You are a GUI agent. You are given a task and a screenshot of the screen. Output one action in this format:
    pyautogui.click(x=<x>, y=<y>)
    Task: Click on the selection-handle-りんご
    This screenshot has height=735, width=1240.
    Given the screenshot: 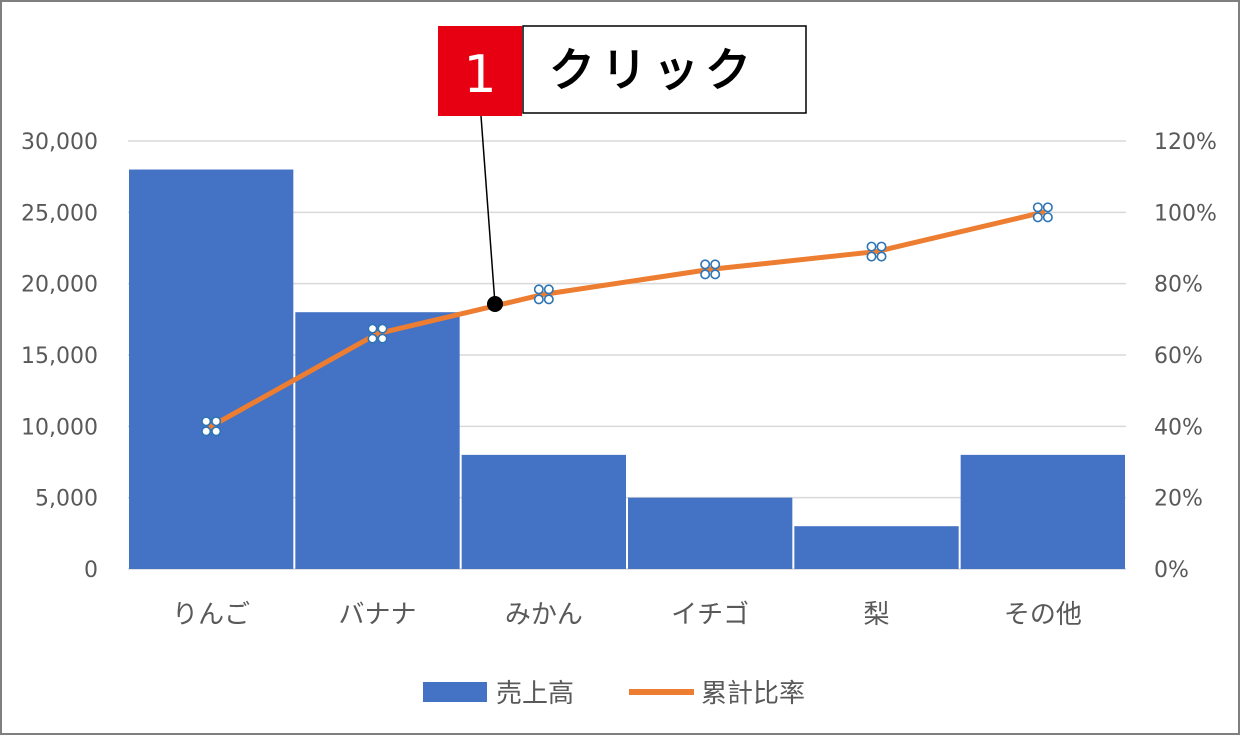 What is the action you would take?
    pyautogui.click(x=211, y=426)
    